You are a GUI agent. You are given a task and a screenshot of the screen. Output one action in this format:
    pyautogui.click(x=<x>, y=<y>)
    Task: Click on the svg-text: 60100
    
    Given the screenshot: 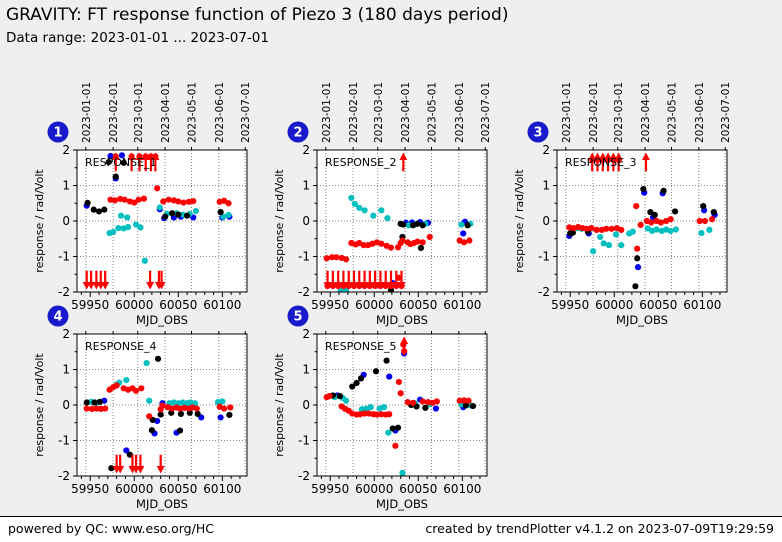 What is the action you would take?
    pyautogui.click(x=702, y=305)
    